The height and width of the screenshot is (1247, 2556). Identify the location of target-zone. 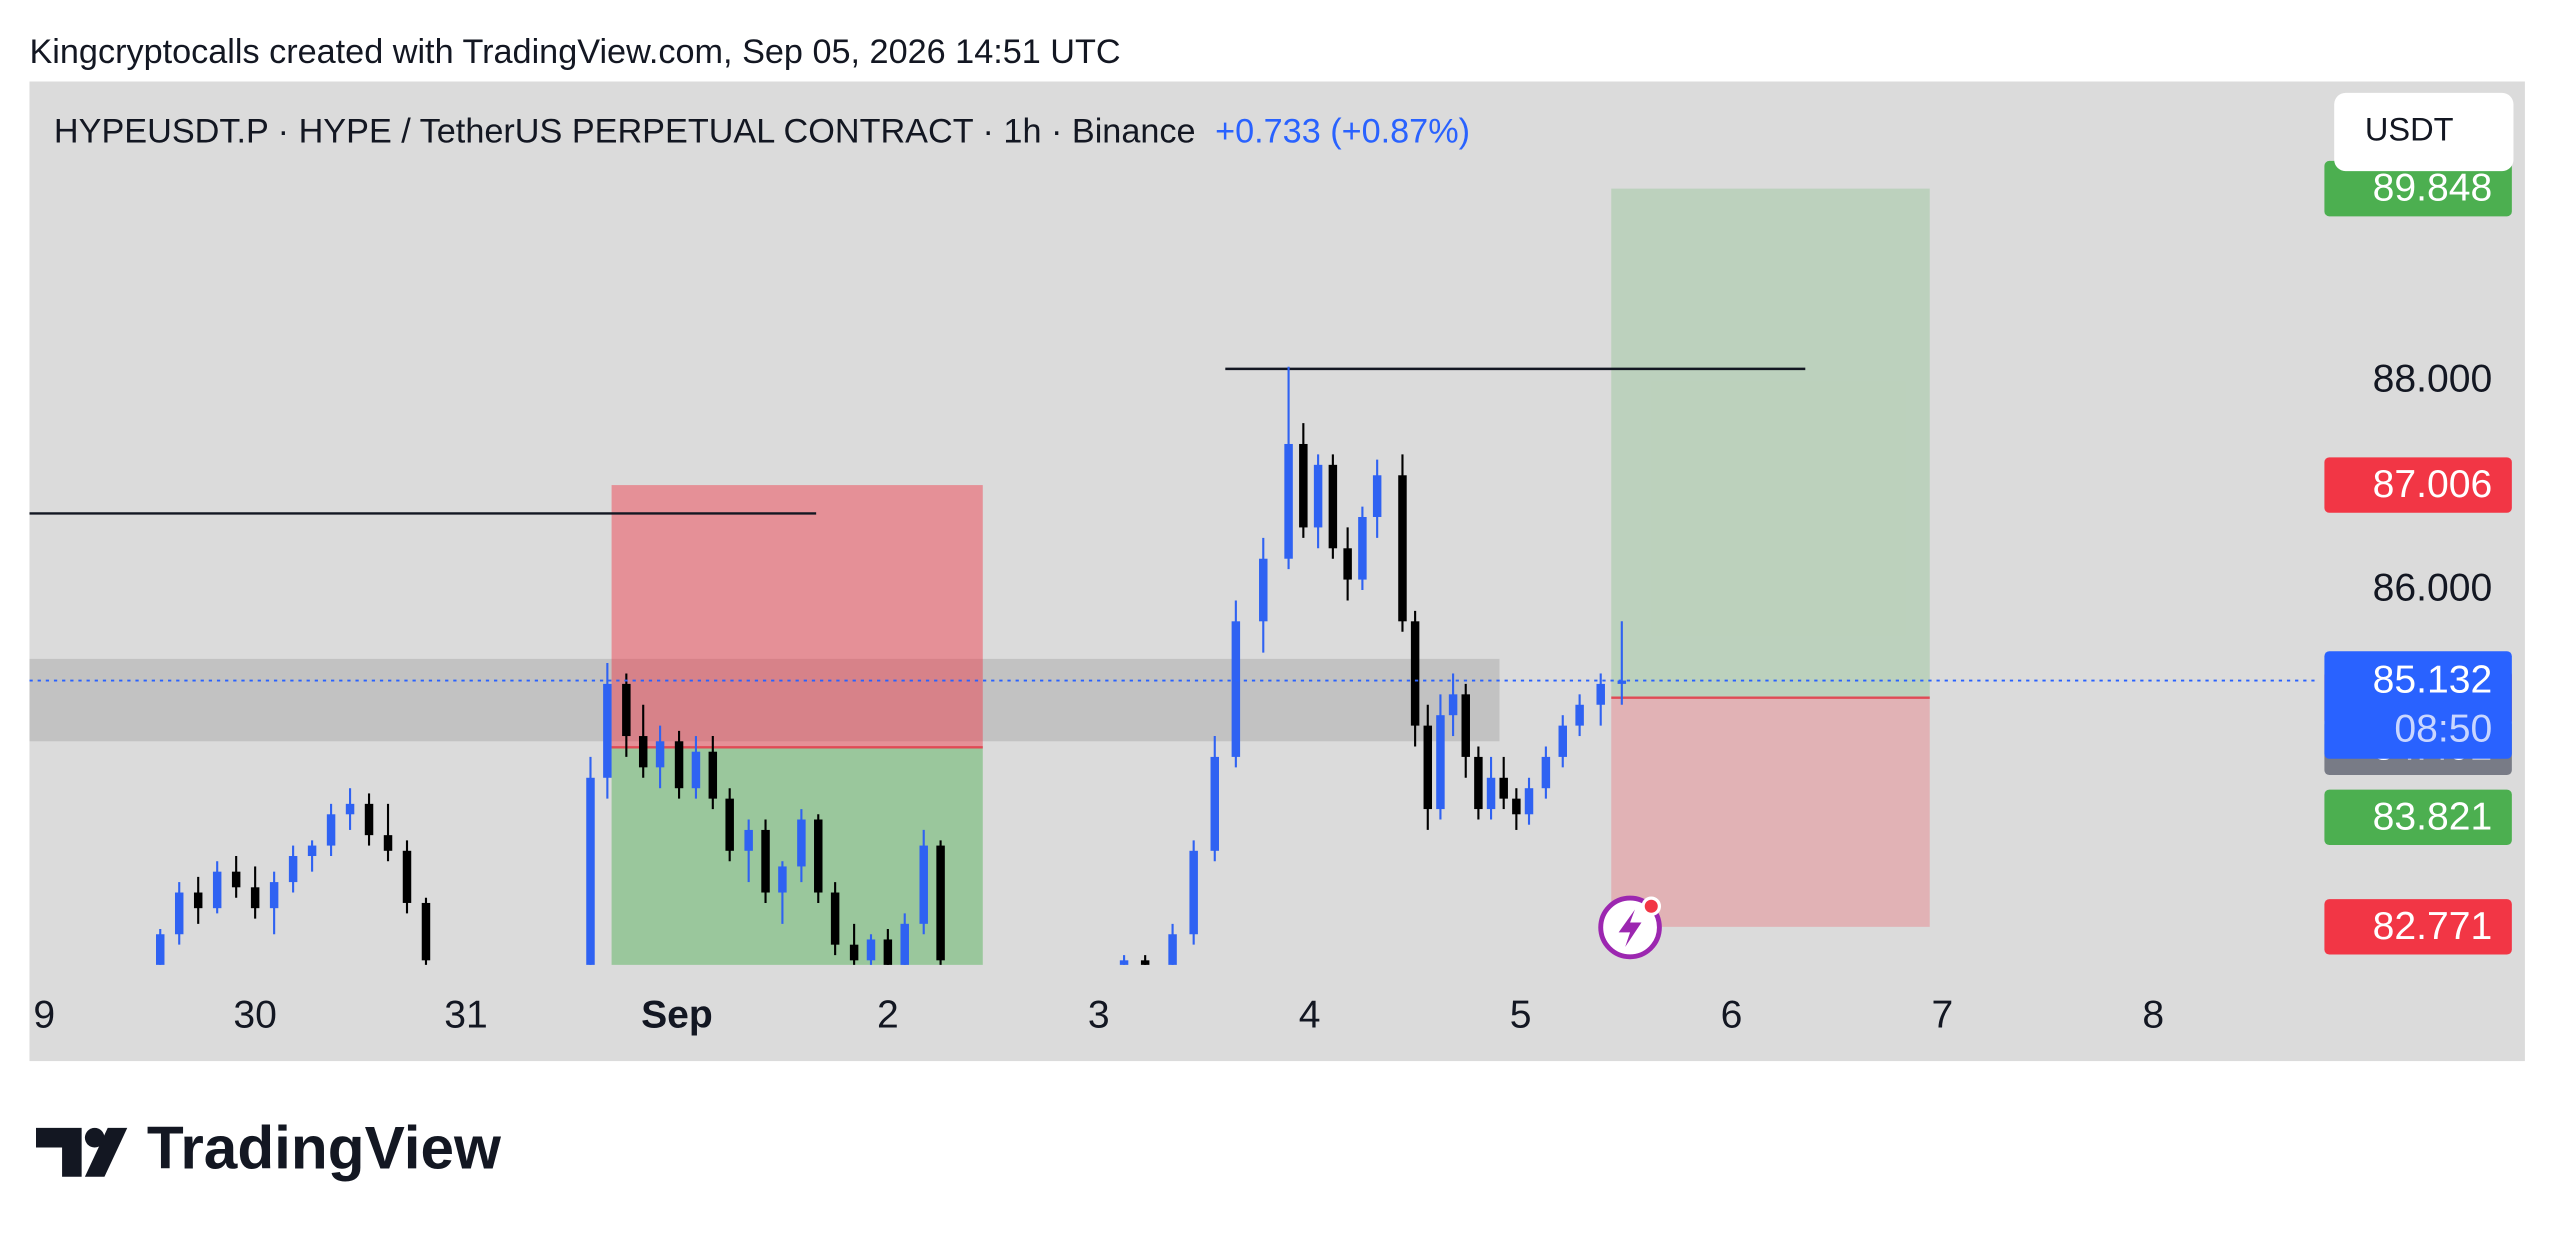
(1770, 443).